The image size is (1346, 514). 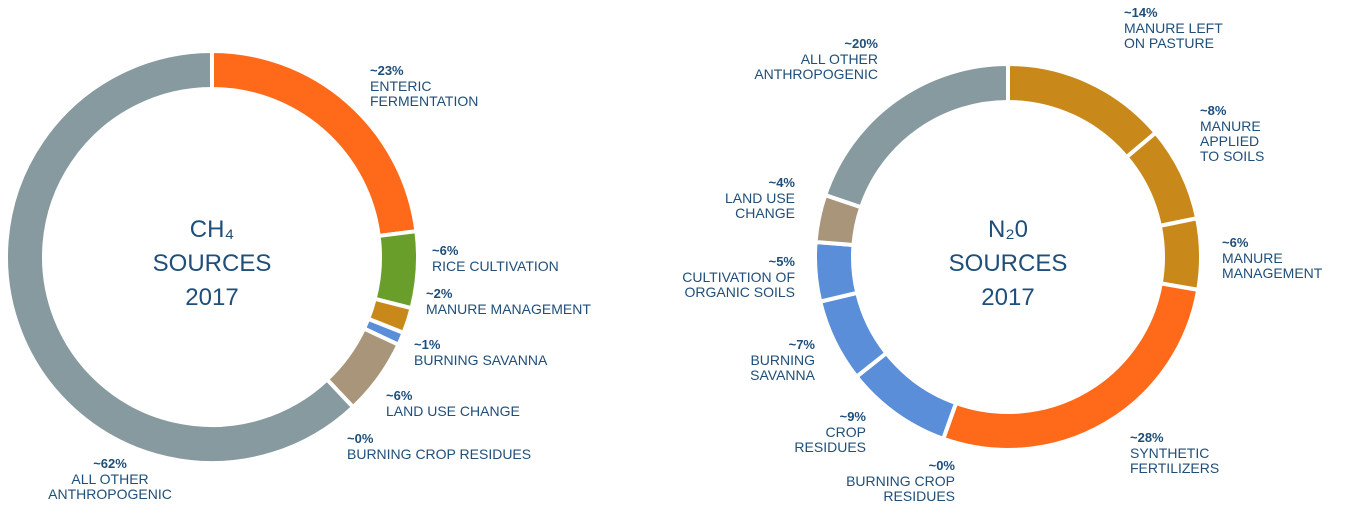 I want to click on value-label: ~4%, so click(x=782, y=182).